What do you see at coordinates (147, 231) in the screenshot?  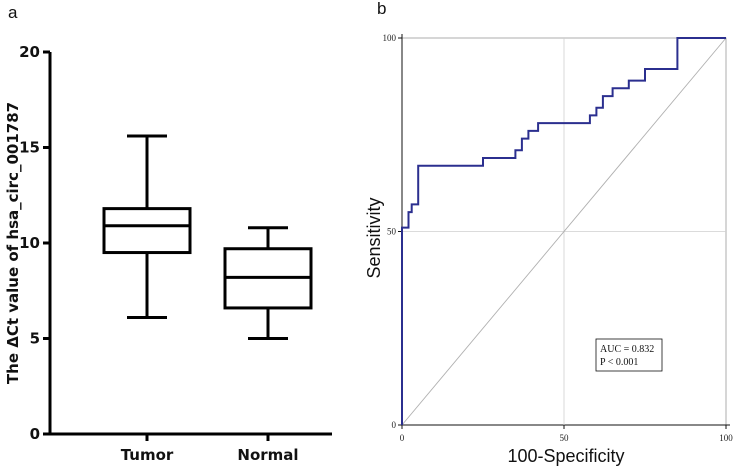 I see `box-tumor` at bounding box center [147, 231].